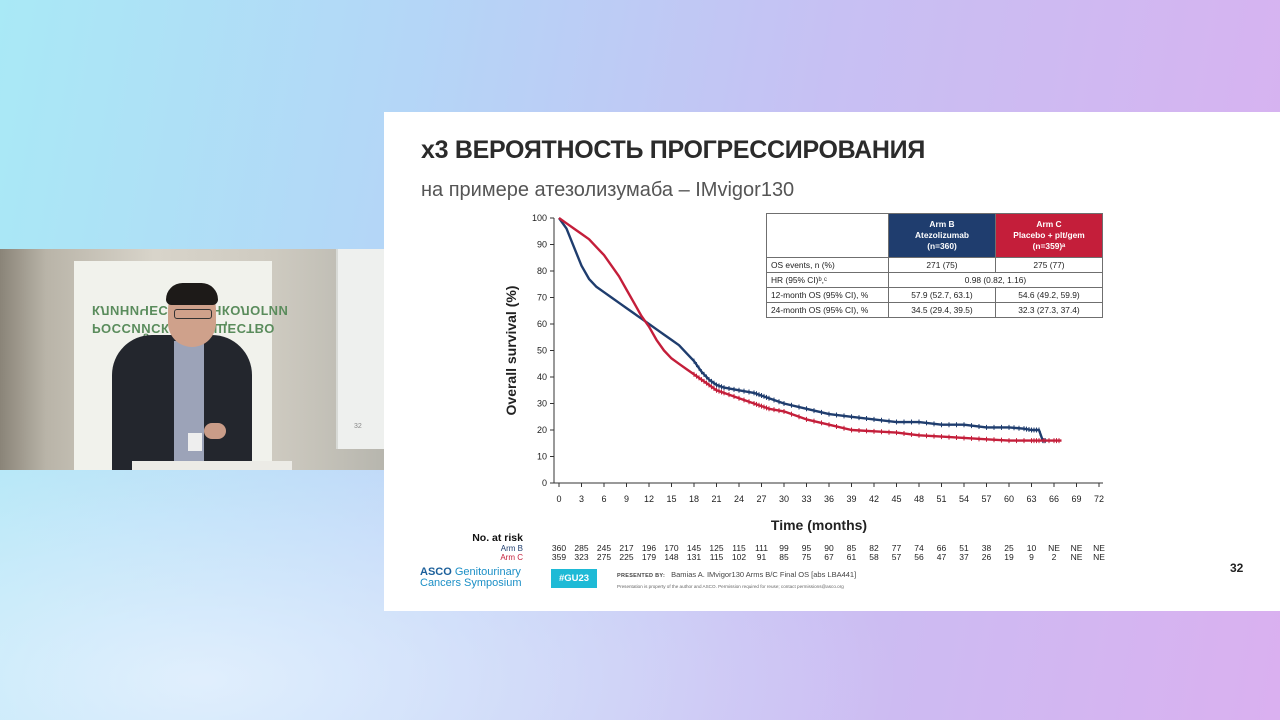 This screenshot has height=720, width=1280. What do you see at coordinates (919, 557) in the screenshot?
I see `at-risk-value: 56` at bounding box center [919, 557].